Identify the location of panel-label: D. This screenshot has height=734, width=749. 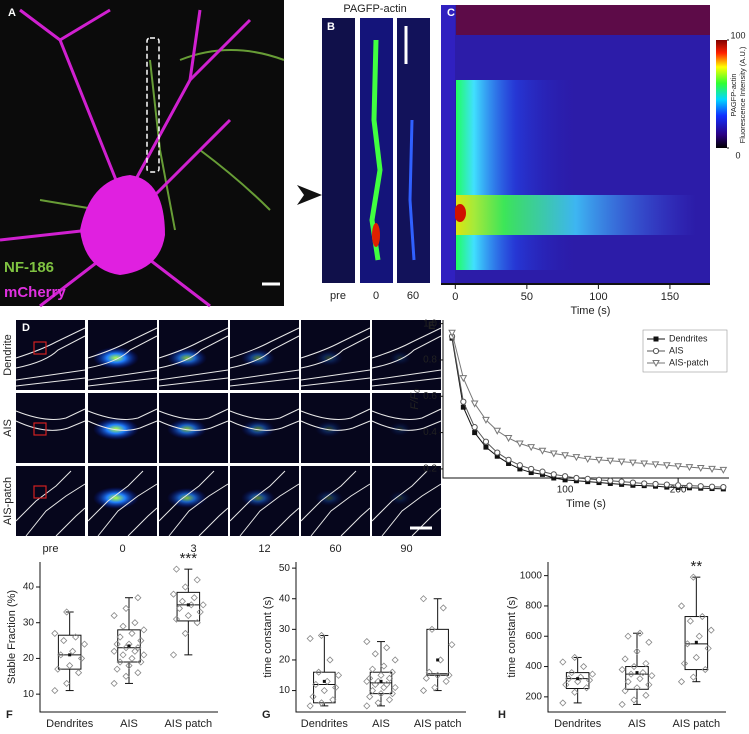
(26, 328).